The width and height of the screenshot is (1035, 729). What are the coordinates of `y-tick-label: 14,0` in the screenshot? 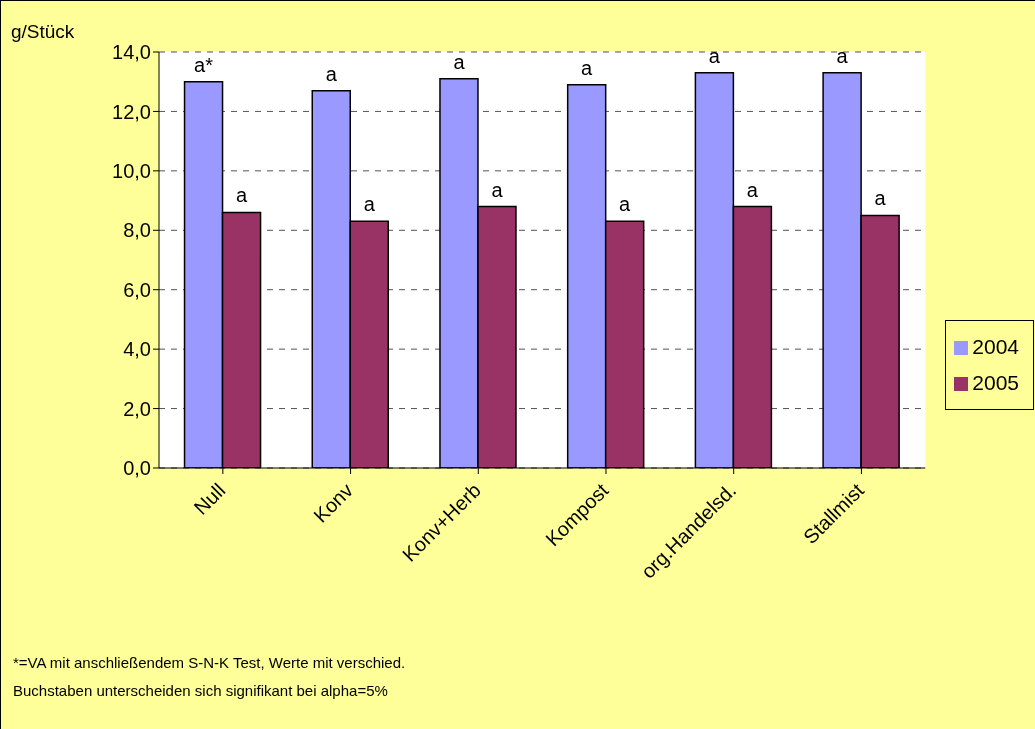 It's located at (131, 52).